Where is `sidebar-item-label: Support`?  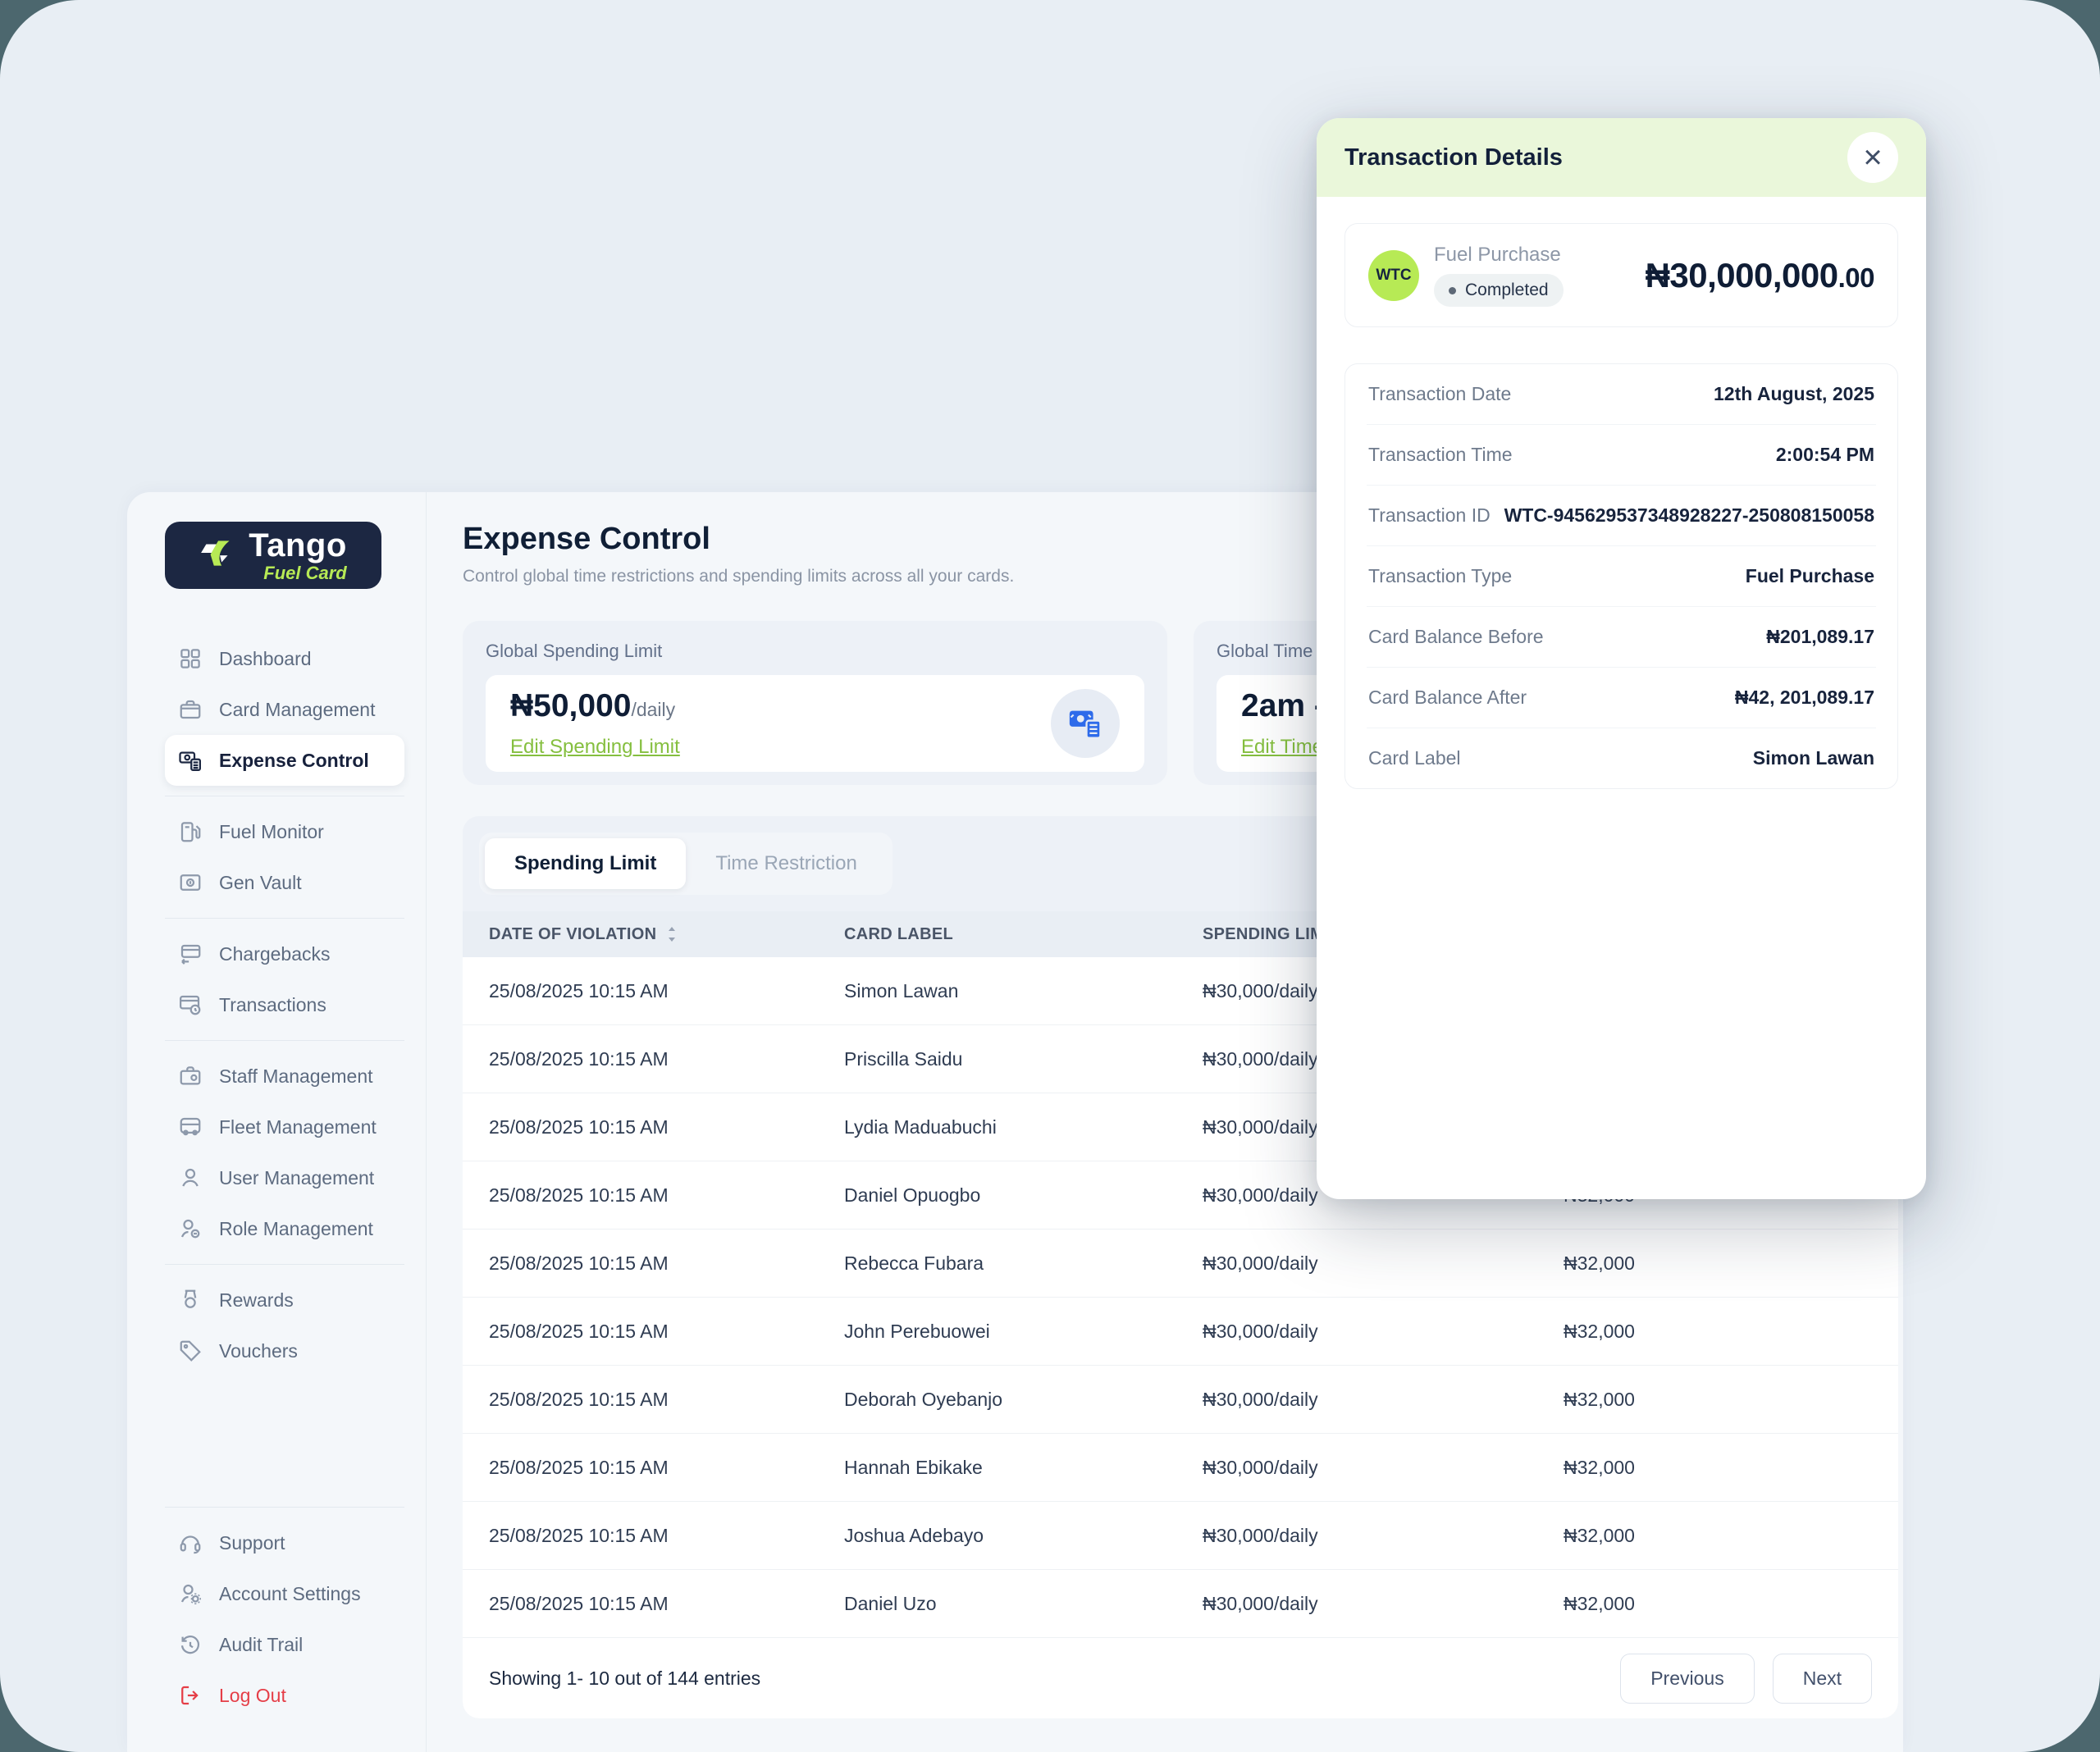 sidebar-item-label: Support is located at coordinates (252, 1542).